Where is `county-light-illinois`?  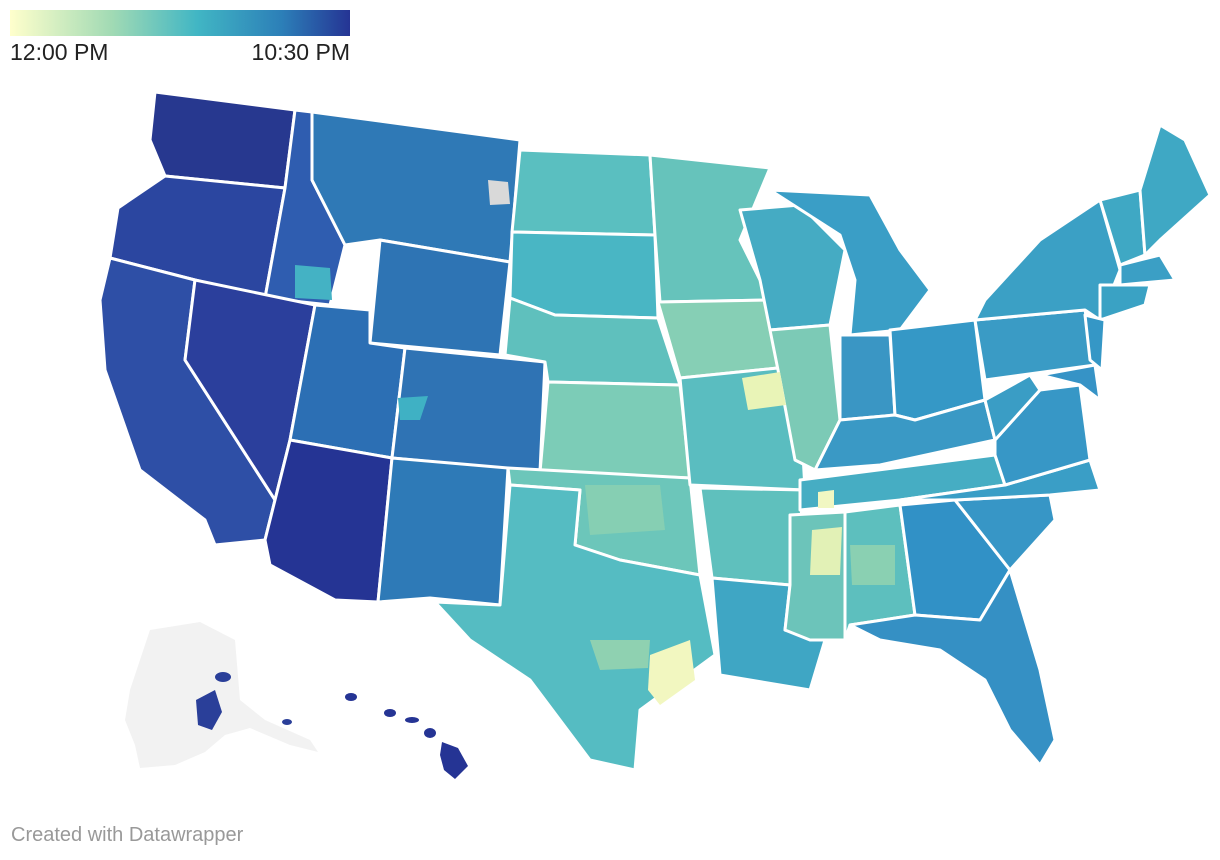 county-light-illinois is located at coordinates (764, 391).